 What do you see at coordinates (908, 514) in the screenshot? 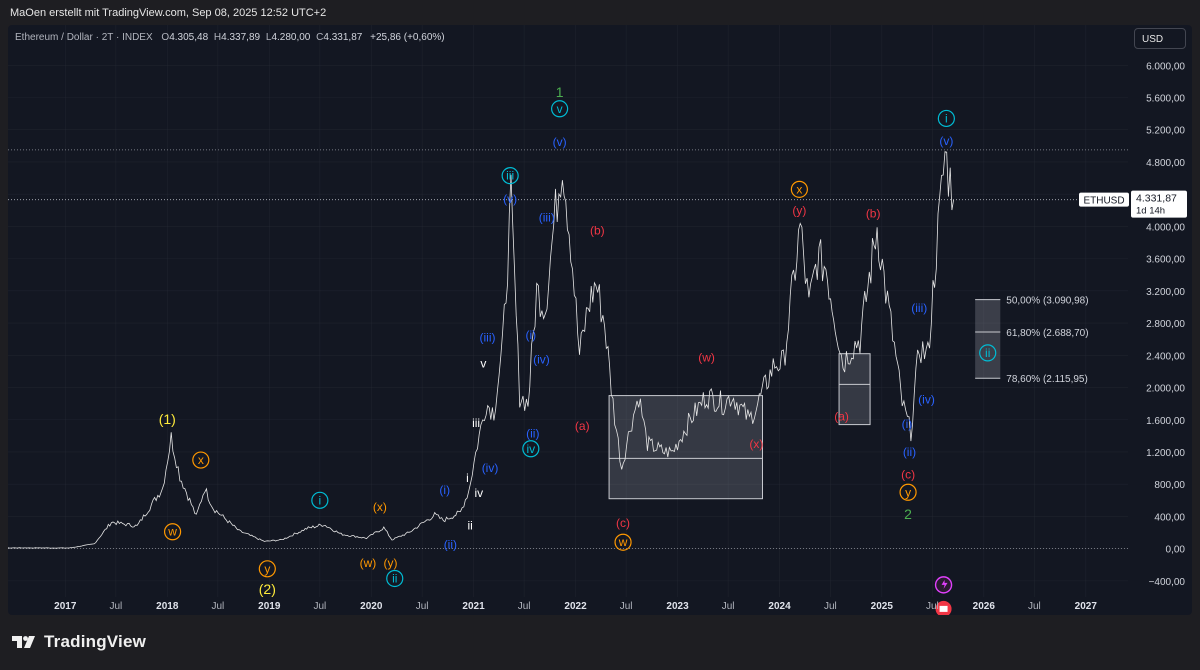
I see `wave-label-text: 2` at bounding box center [908, 514].